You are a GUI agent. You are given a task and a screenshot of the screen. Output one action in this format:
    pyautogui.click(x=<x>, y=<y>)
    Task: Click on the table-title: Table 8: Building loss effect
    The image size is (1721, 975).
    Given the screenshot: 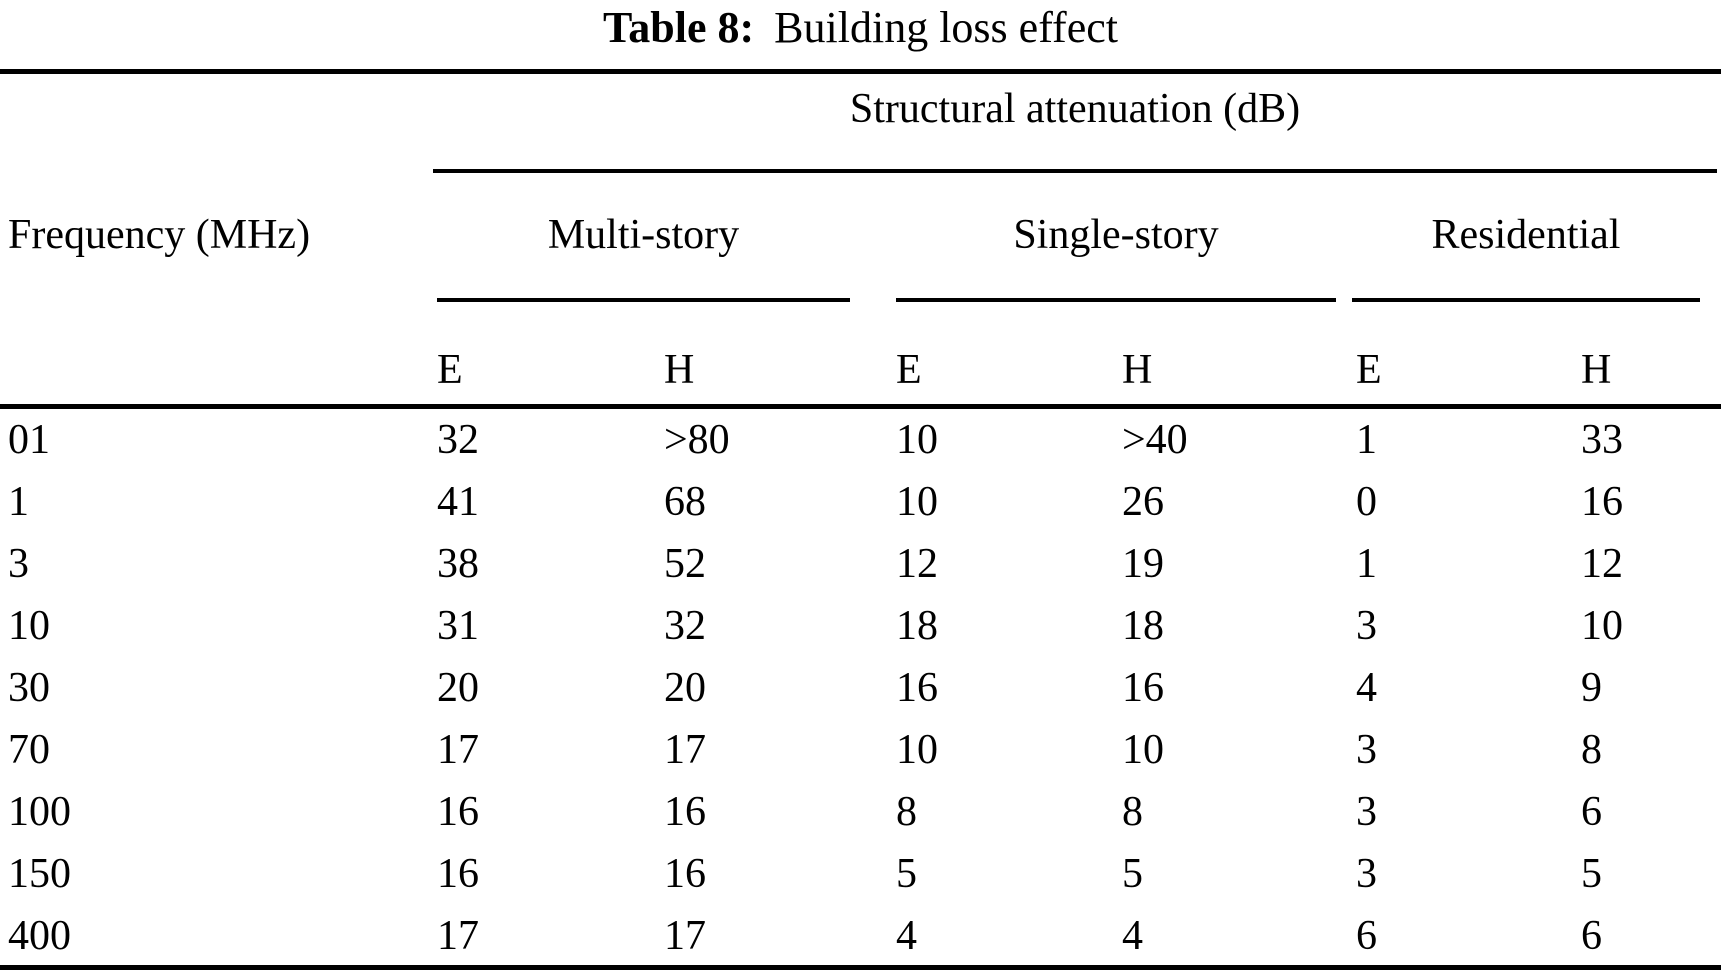 What is the action you would take?
    pyautogui.click(x=860, y=28)
    